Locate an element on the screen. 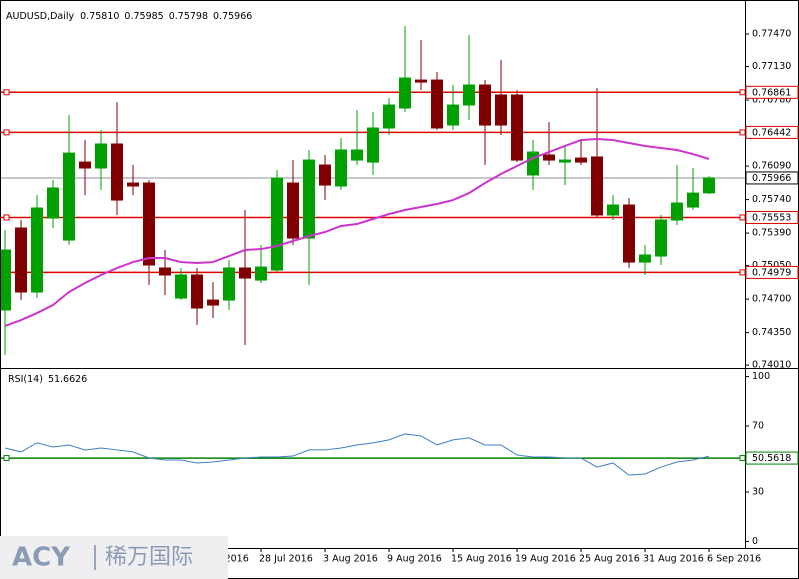  rsi-title: RSI(14) is located at coordinates (25, 379).